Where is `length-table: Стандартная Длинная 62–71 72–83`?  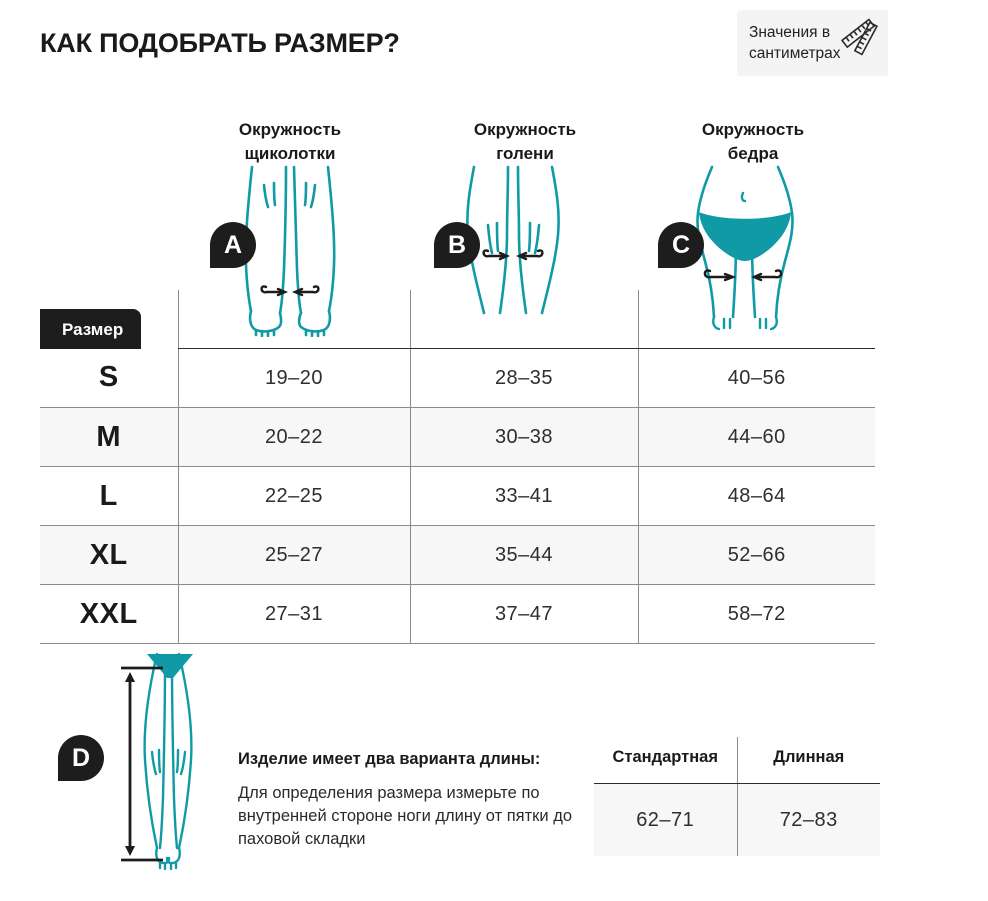
length-table: Стандартная Длинная 62–71 72–83 is located at coordinates (737, 796).